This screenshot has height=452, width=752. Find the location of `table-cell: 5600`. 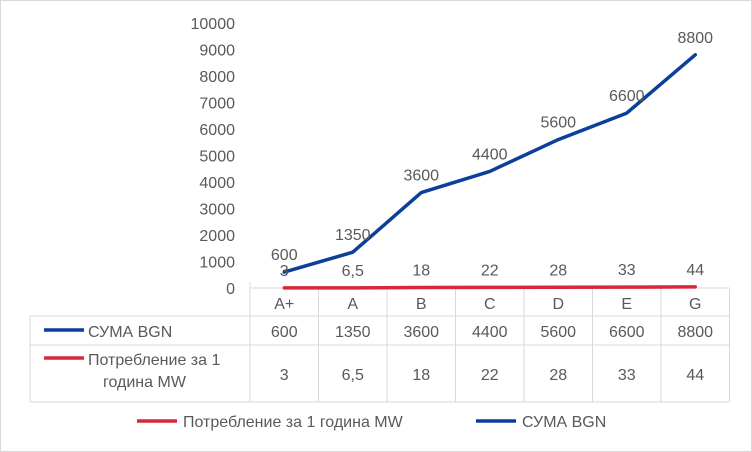

table-cell: 5600 is located at coordinates (558, 332).